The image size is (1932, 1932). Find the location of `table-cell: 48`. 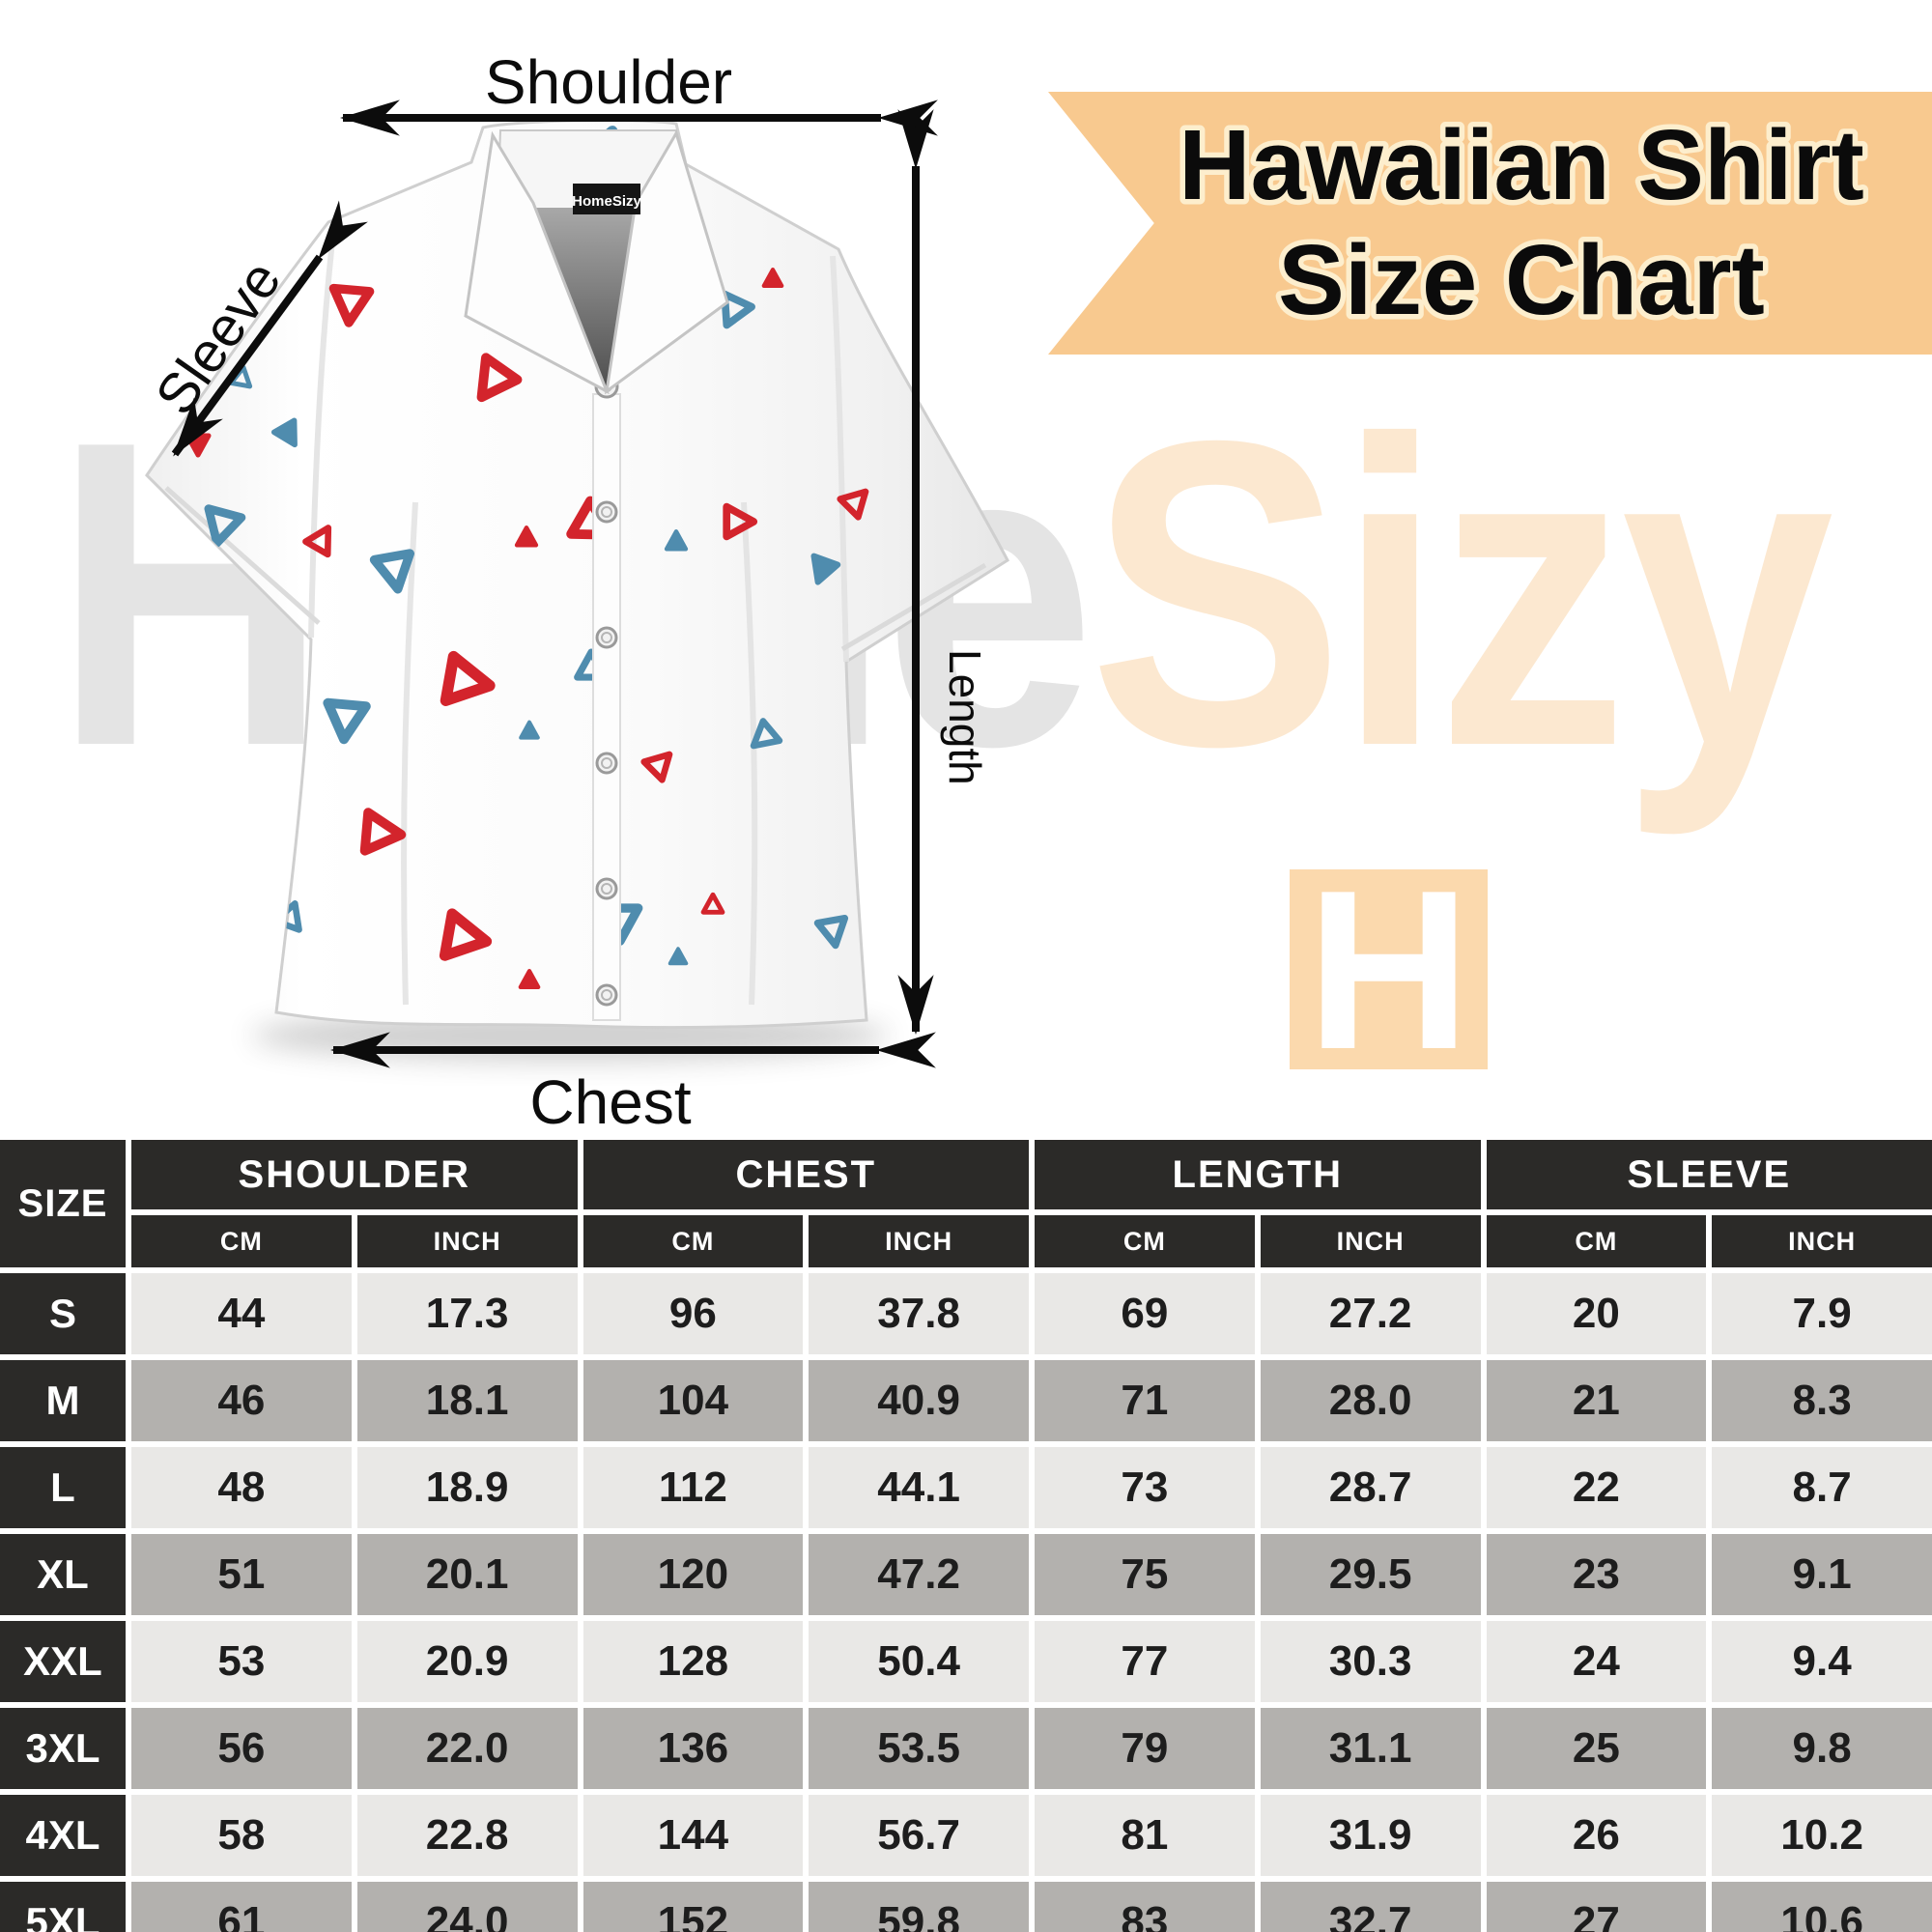

table-cell: 48 is located at coordinates (241, 1487).